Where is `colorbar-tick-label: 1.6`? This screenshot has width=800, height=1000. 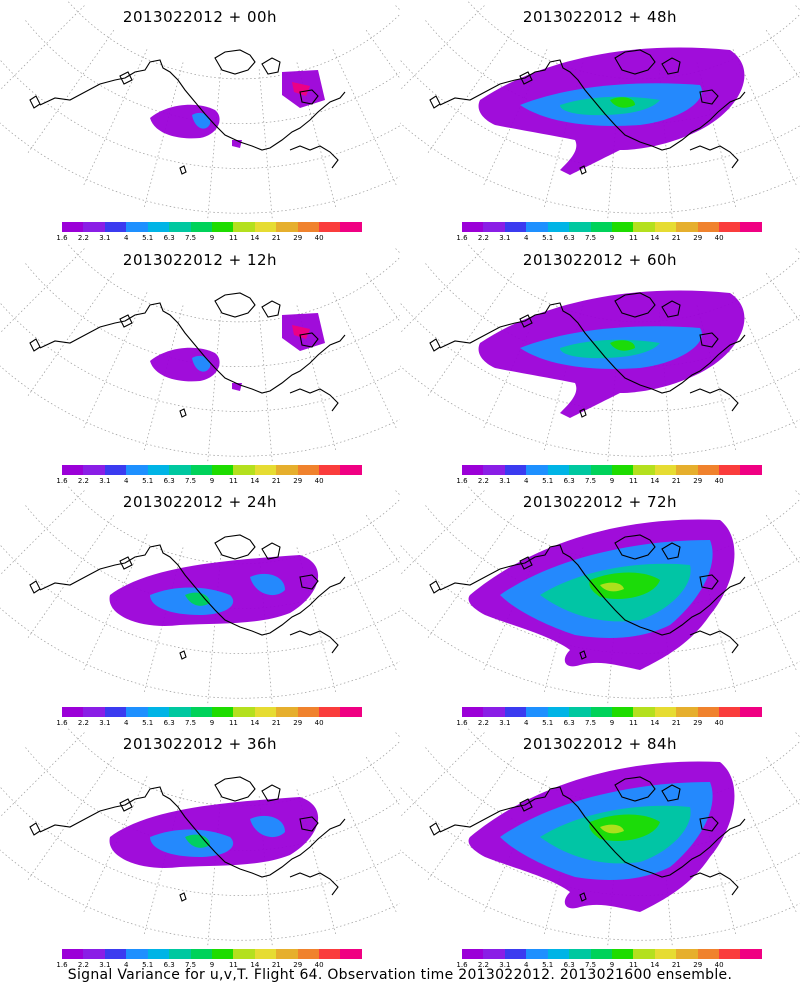
colorbar-tick-label: 1.6 is located at coordinates (462, 965).